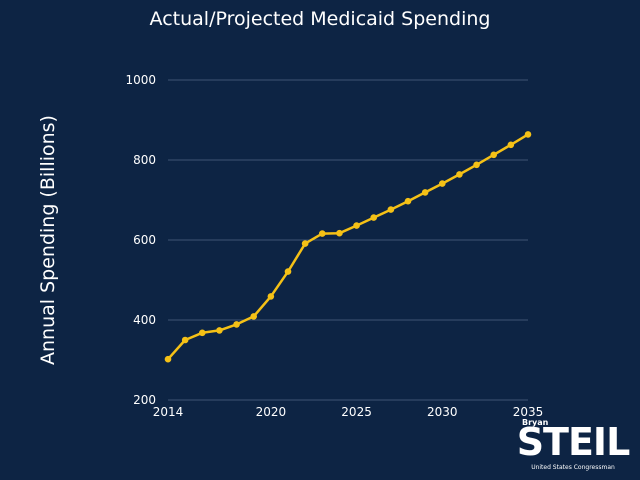 The height and width of the screenshot is (480, 640). Describe the element at coordinates (144, 160) in the screenshot. I see `y-tick-label: 800` at that location.